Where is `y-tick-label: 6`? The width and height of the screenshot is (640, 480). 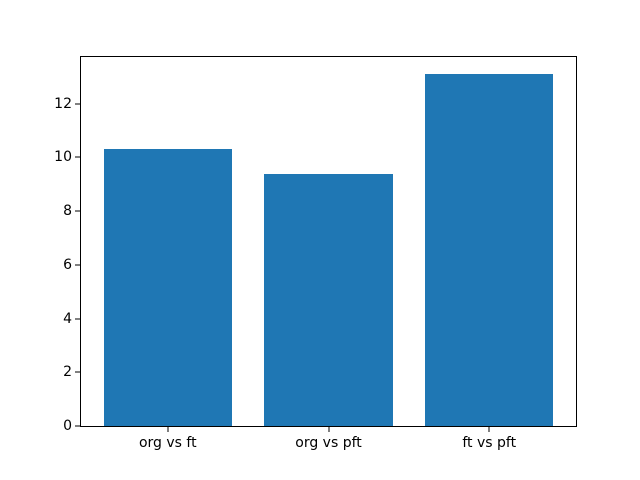
y-tick-label: 6 is located at coordinates (67, 264).